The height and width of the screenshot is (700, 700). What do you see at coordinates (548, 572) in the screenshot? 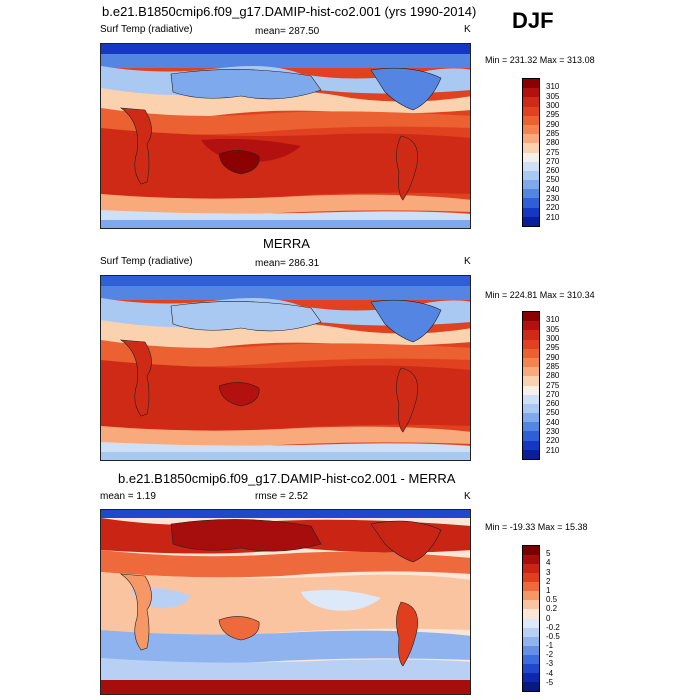
I see `colorbar-tick-label: 3` at bounding box center [548, 572].